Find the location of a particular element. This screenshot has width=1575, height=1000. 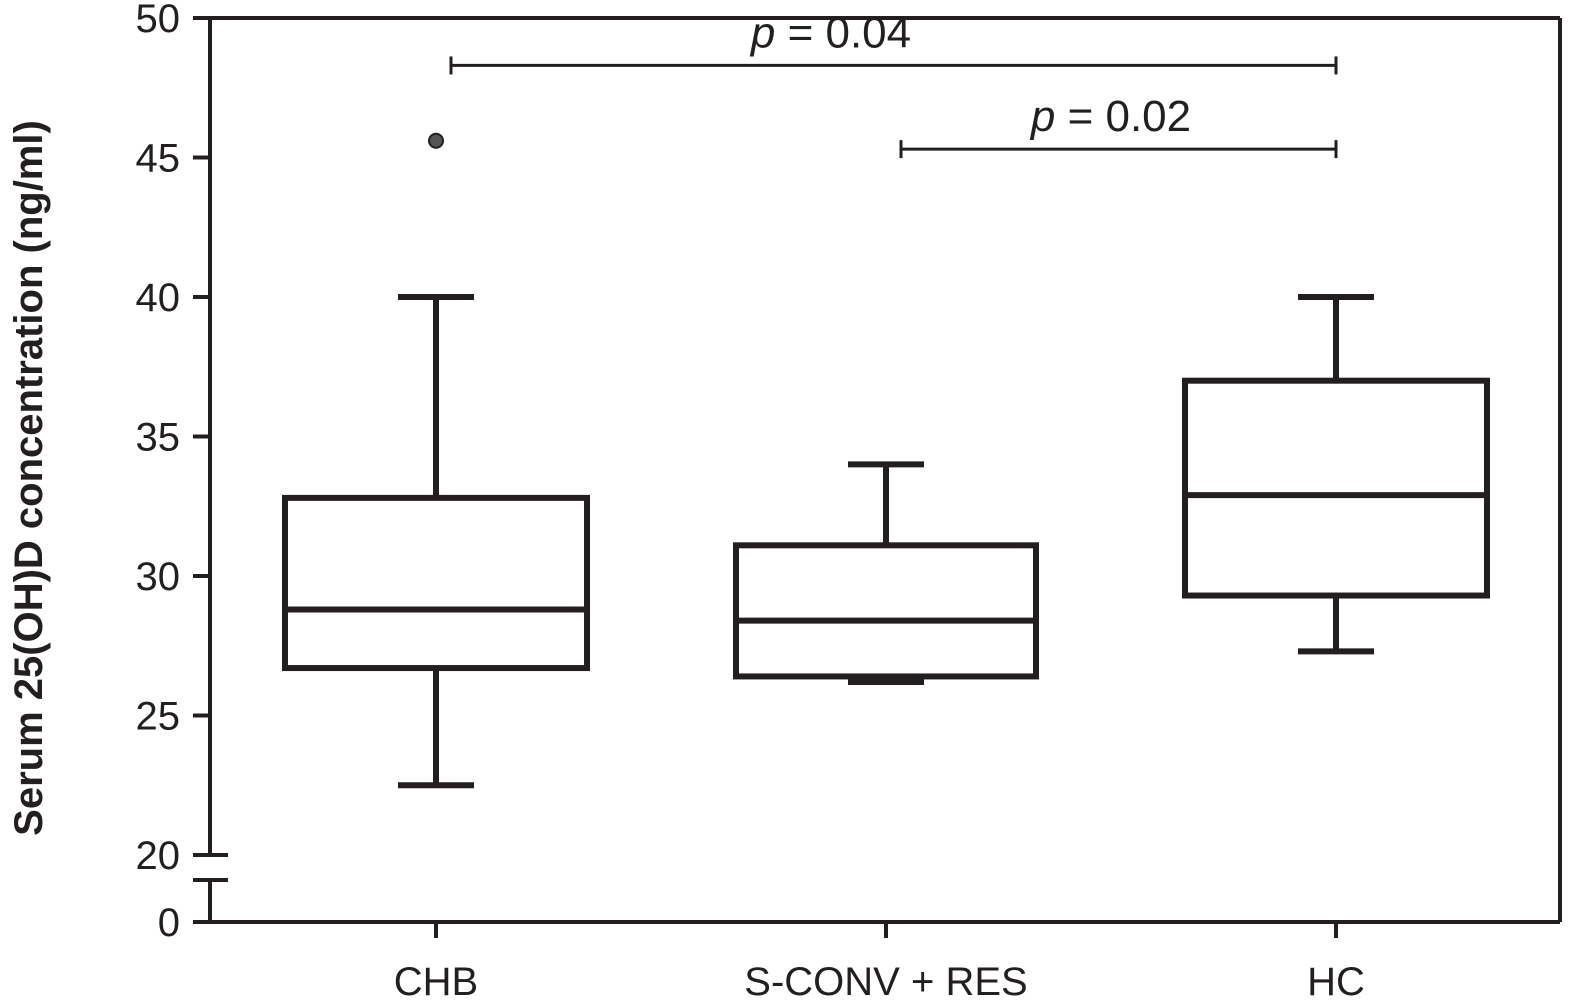

p-value: = 0.04 is located at coordinates (843, 32).